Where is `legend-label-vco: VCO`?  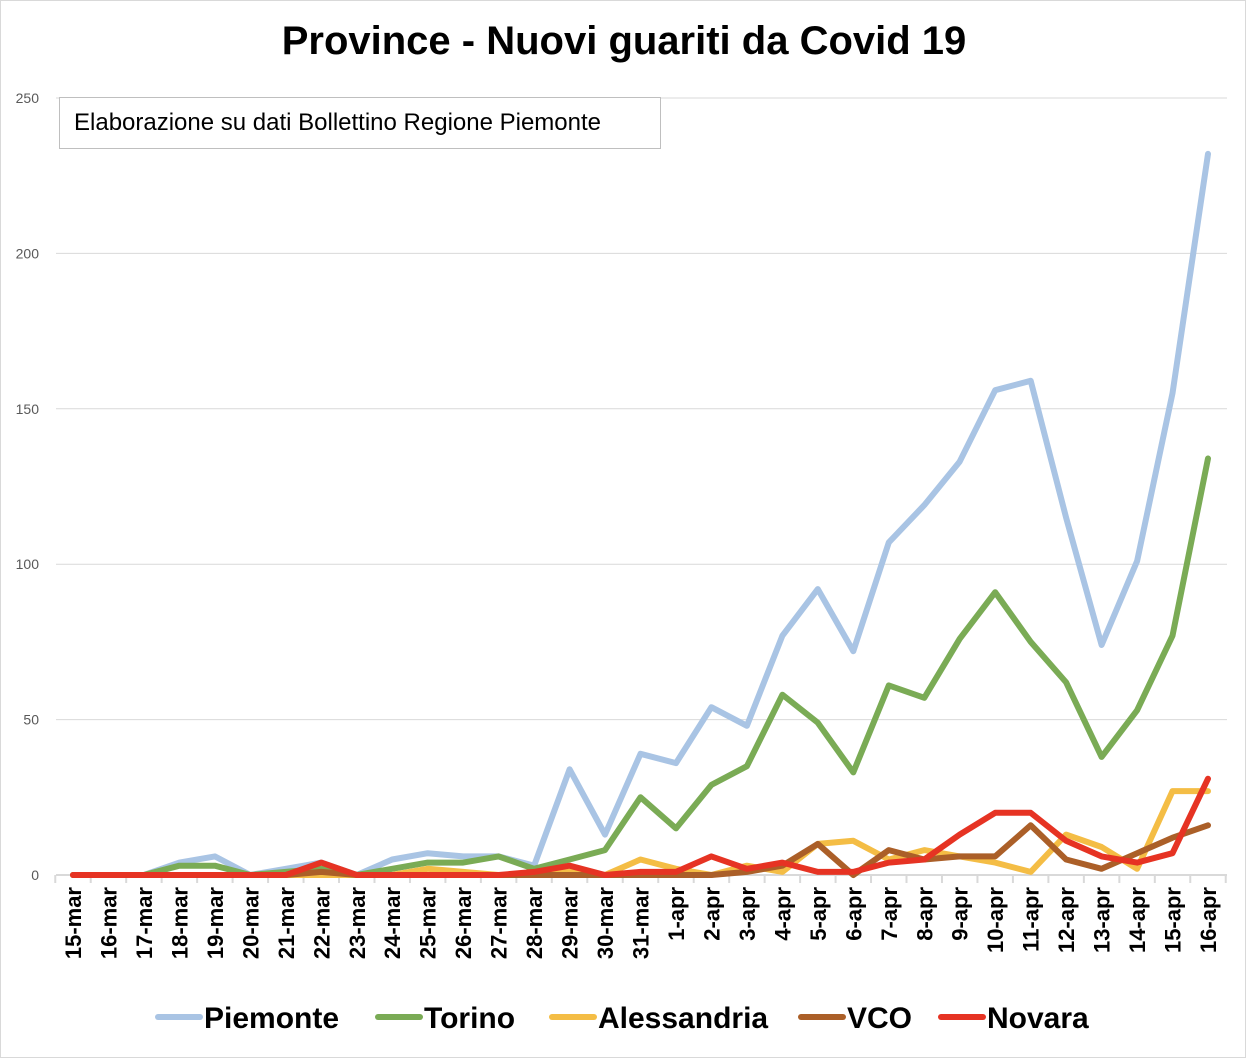 legend-label-vco: VCO is located at coordinates (879, 1018).